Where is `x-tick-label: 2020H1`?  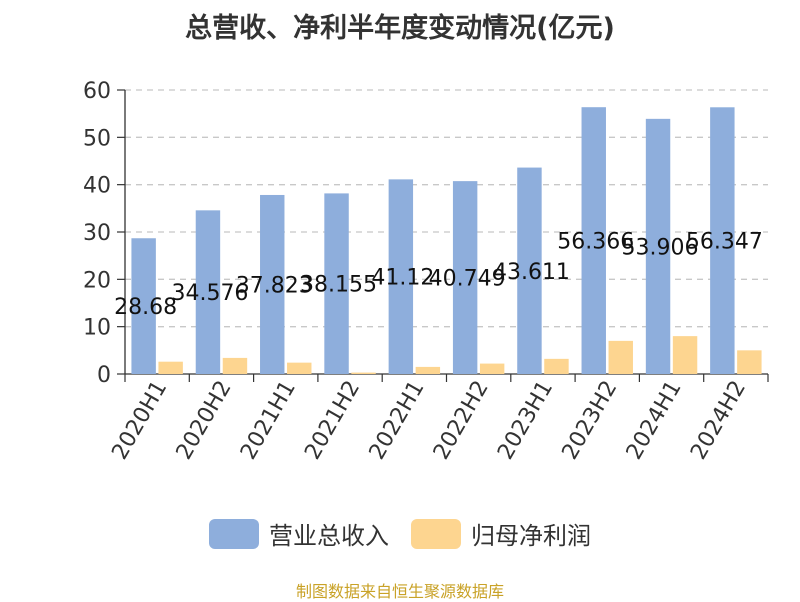 x-tick-label: 2020H1 is located at coordinates (139, 420).